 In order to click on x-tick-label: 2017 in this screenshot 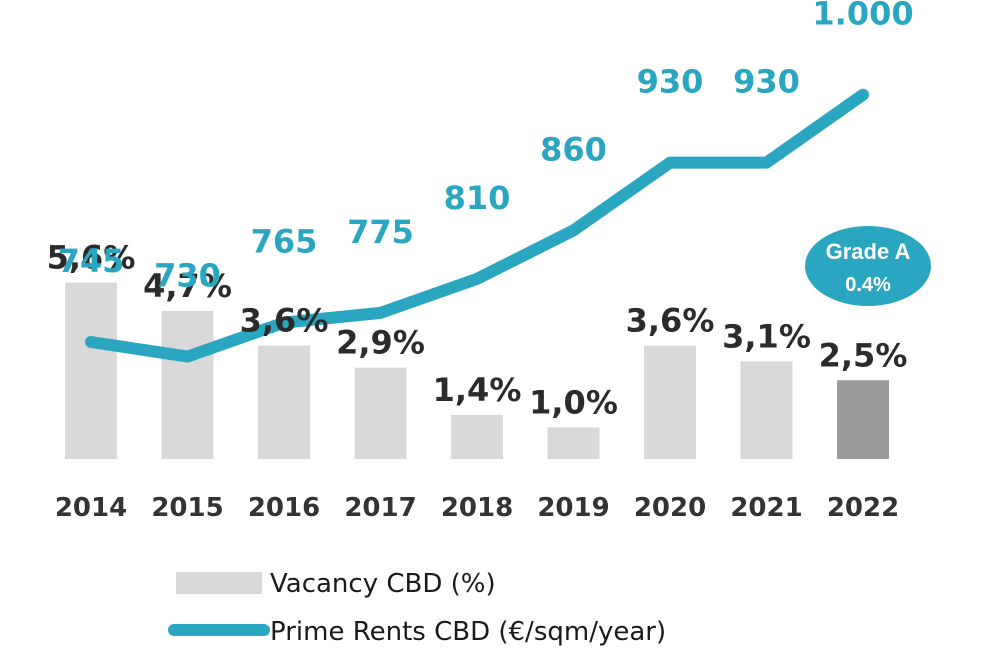, I will do `click(380, 508)`.